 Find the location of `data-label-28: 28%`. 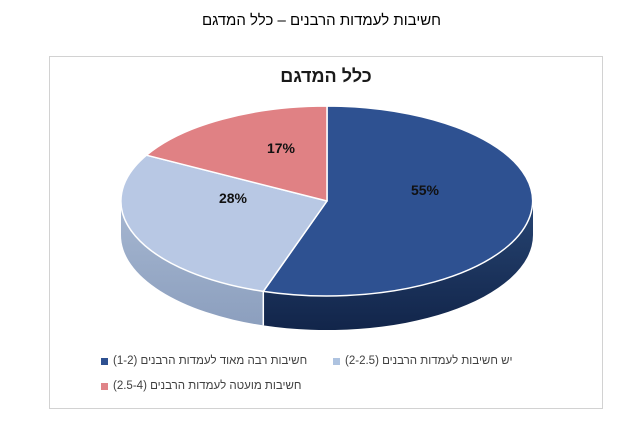

data-label-28: 28% is located at coordinates (233, 198).